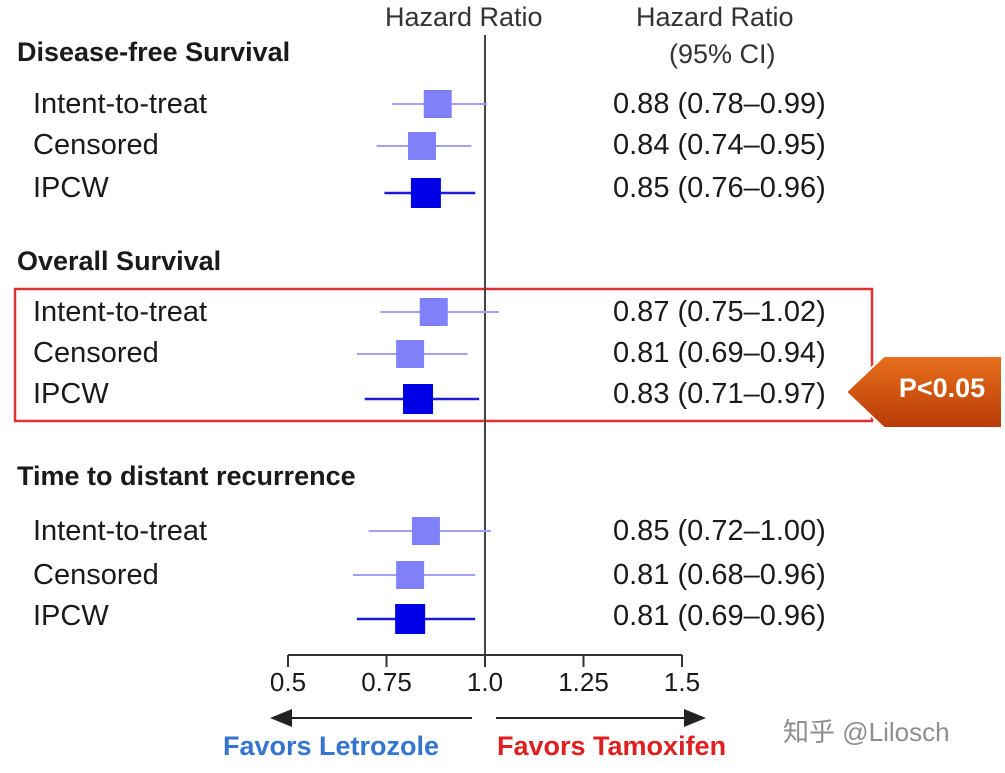  Describe the element at coordinates (331, 746) in the screenshot. I see `favors-letrozole-label: Favors Letrozole` at that location.